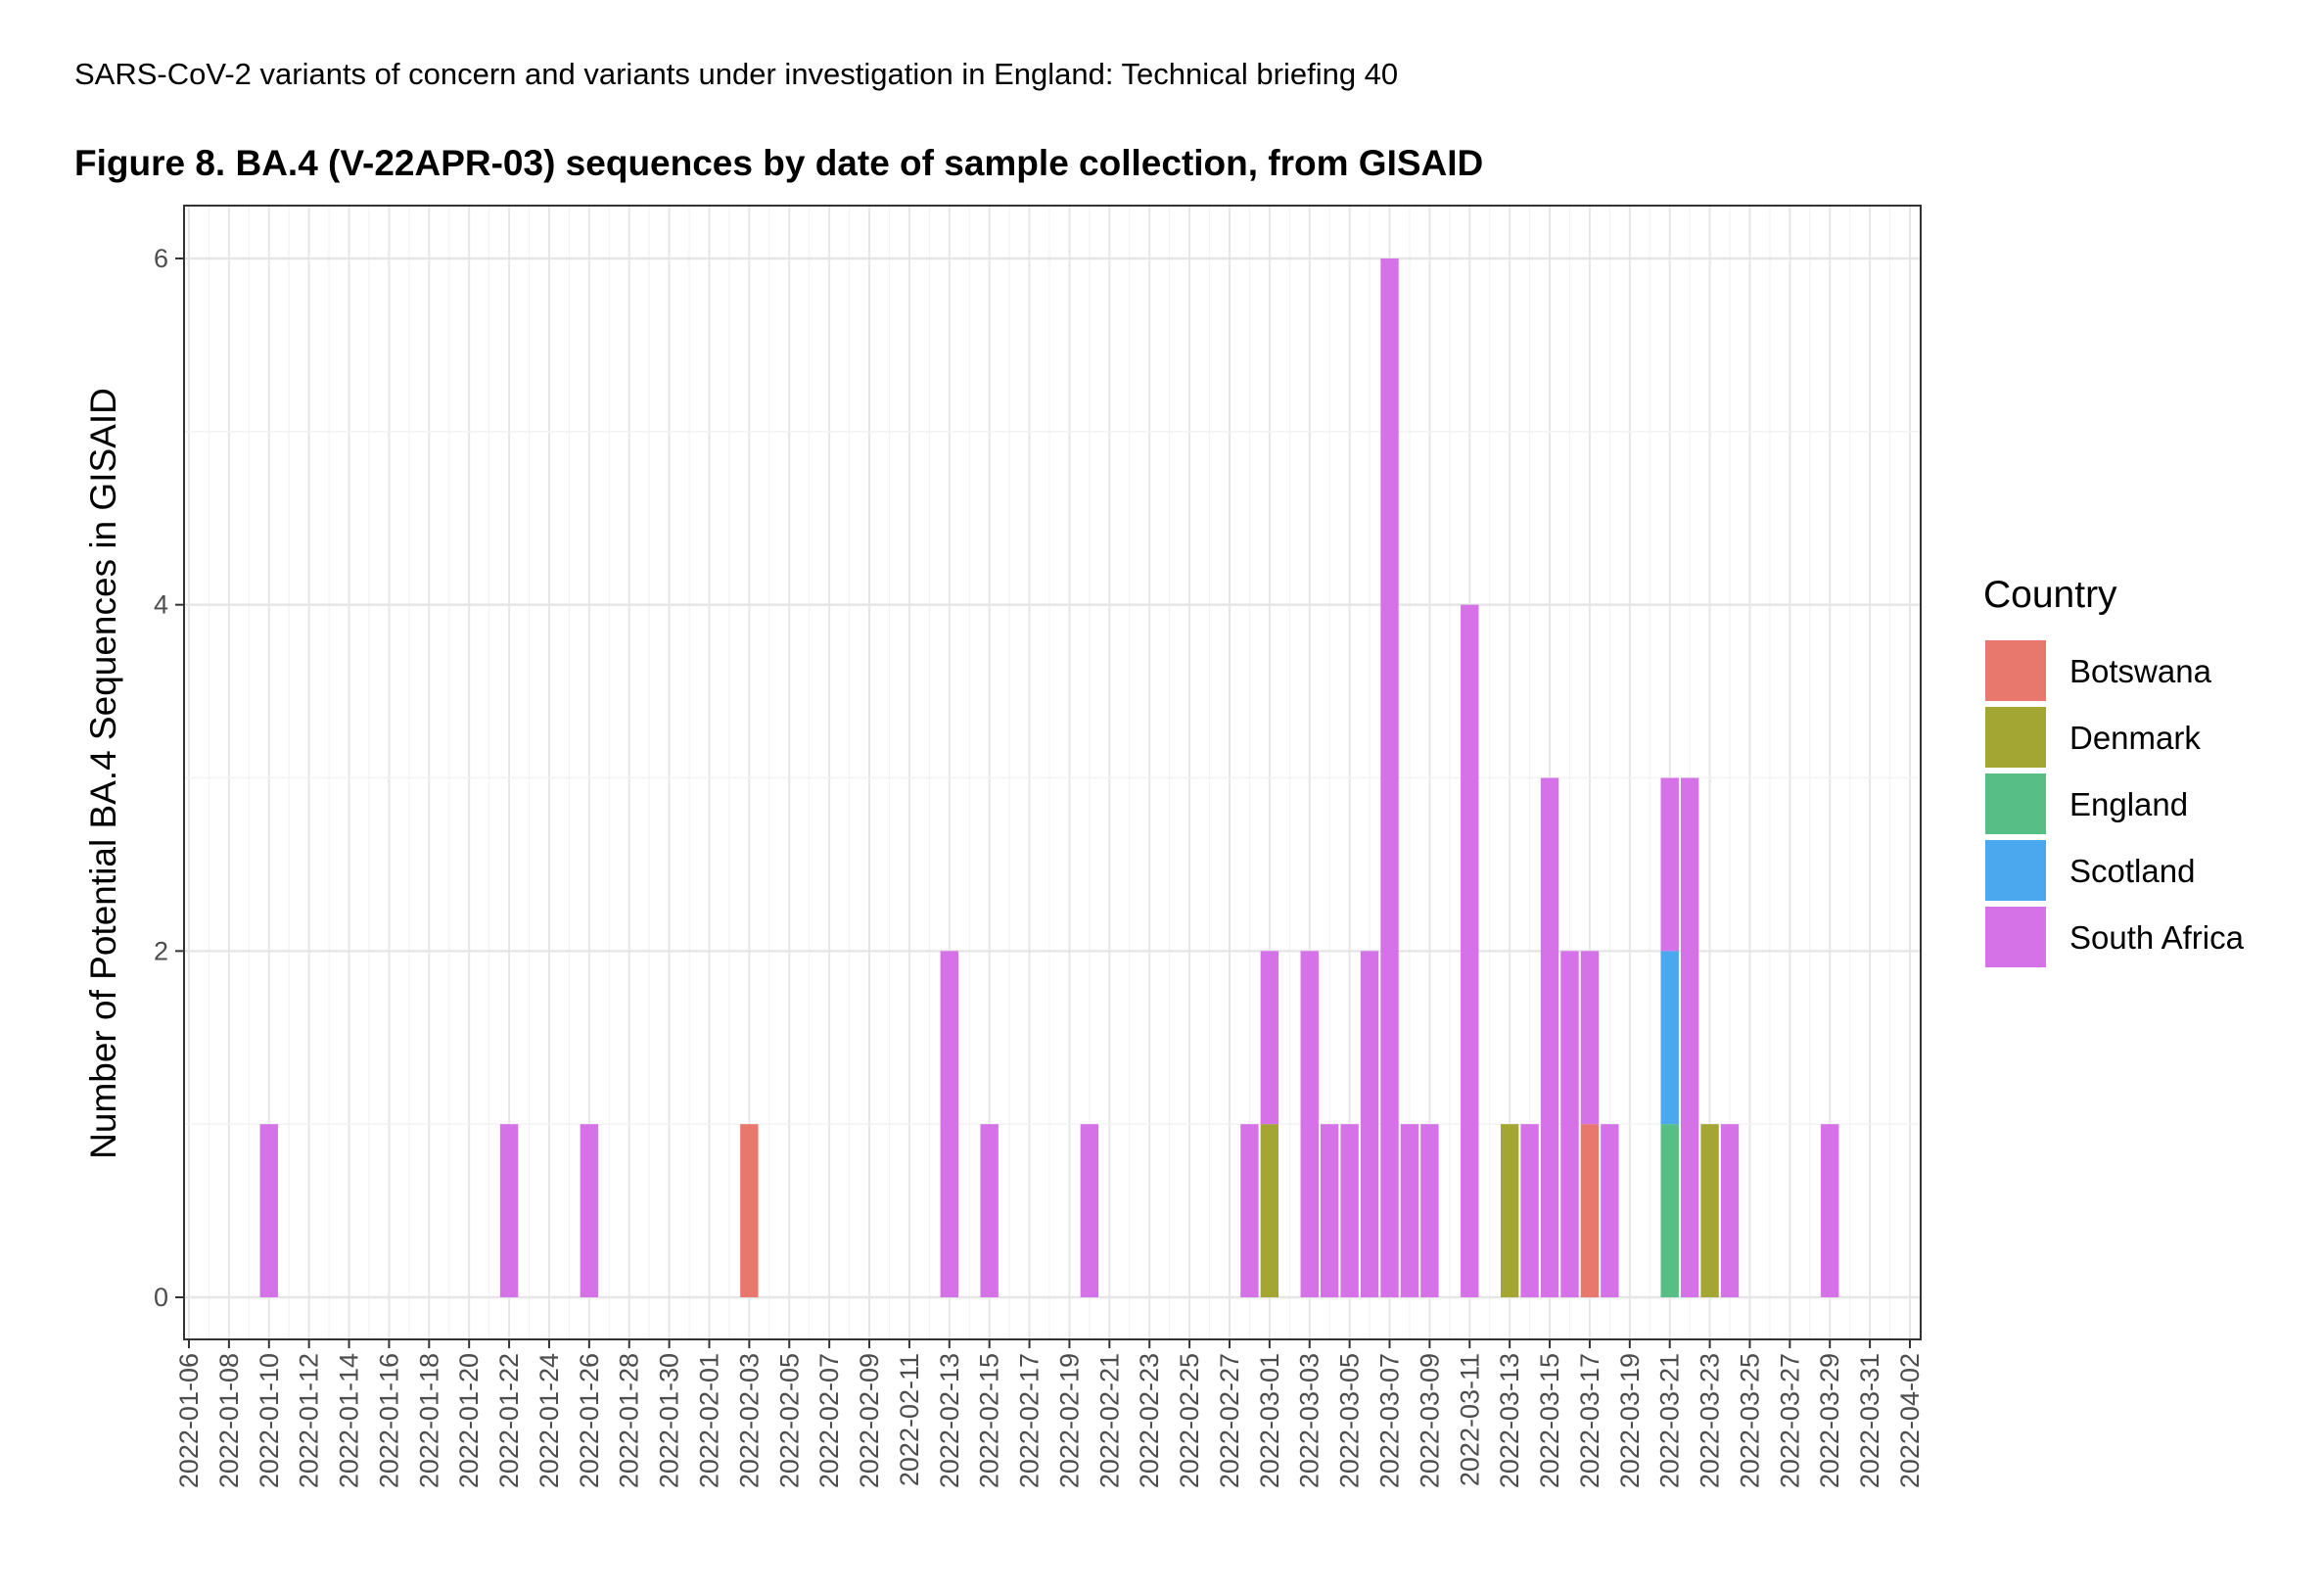  Describe the element at coordinates (161, 258) in the screenshot. I see `y-tick-label: 6` at that location.